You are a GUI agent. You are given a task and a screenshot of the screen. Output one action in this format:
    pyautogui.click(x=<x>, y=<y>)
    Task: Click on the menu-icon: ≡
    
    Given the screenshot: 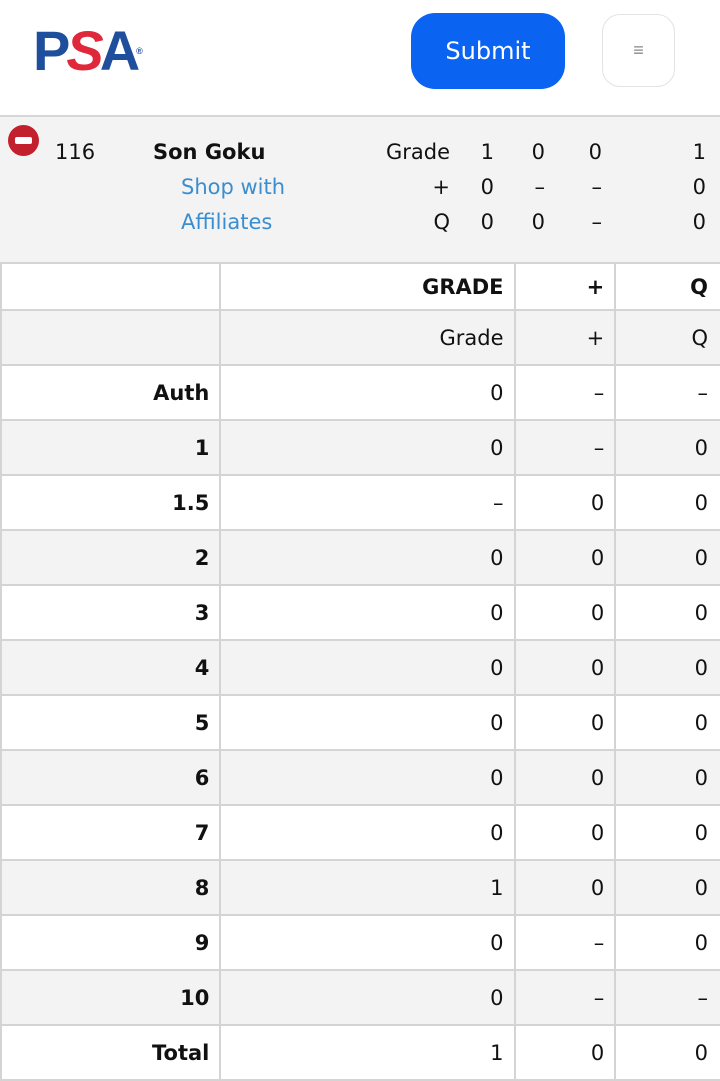 What is the action you would take?
    pyautogui.click(x=638, y=50)
    